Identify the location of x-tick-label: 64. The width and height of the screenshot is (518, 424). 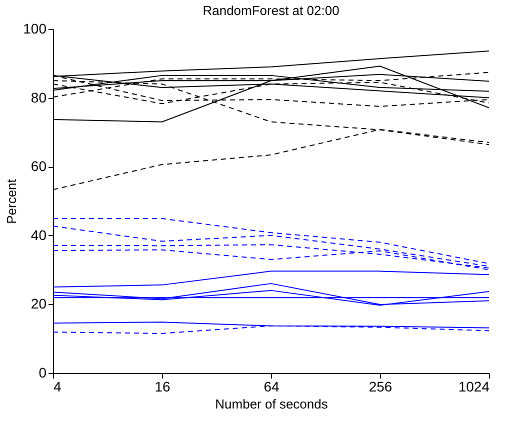
(272, 386).